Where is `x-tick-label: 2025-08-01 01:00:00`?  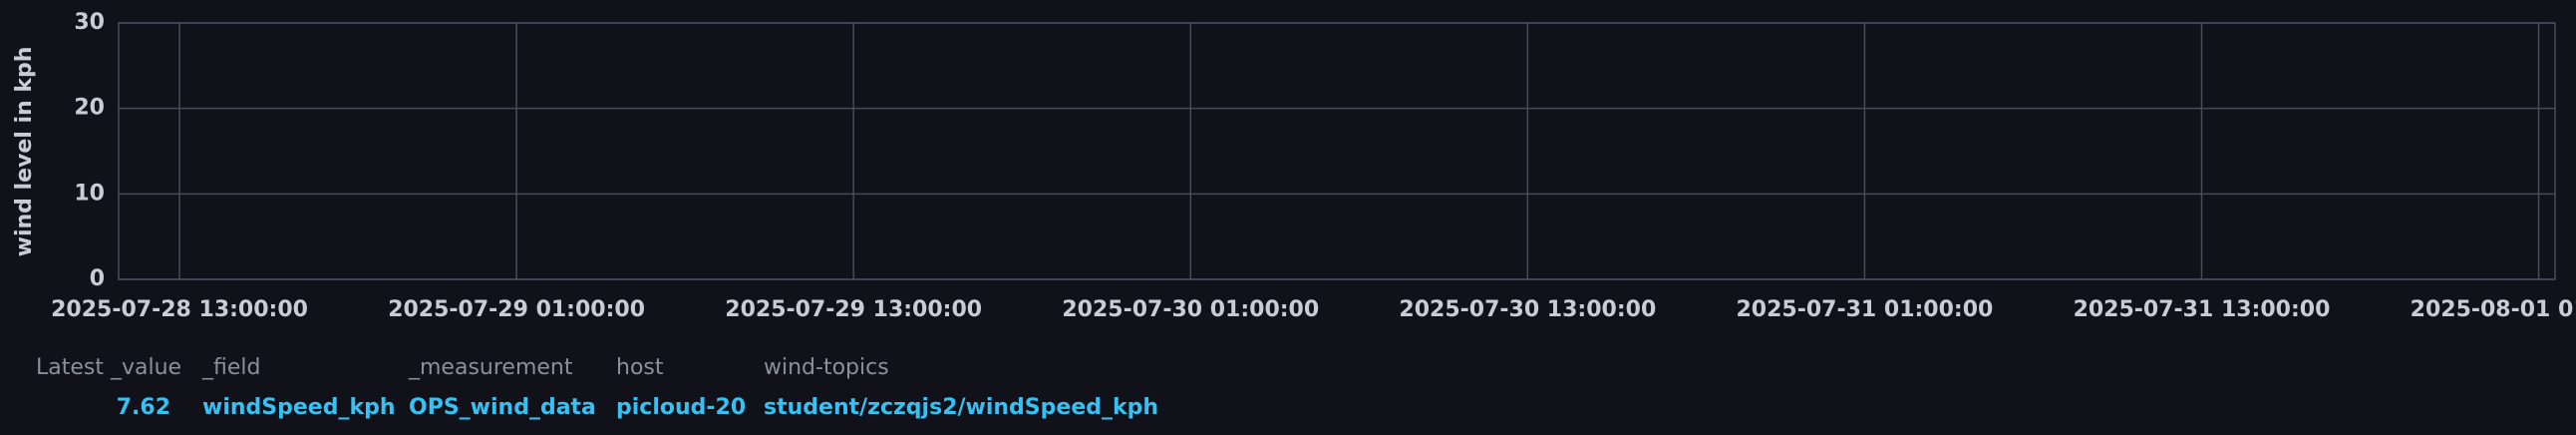
x-tick-label: 2025-08-01 01:00:00 is located at coordinates (2493, 309).